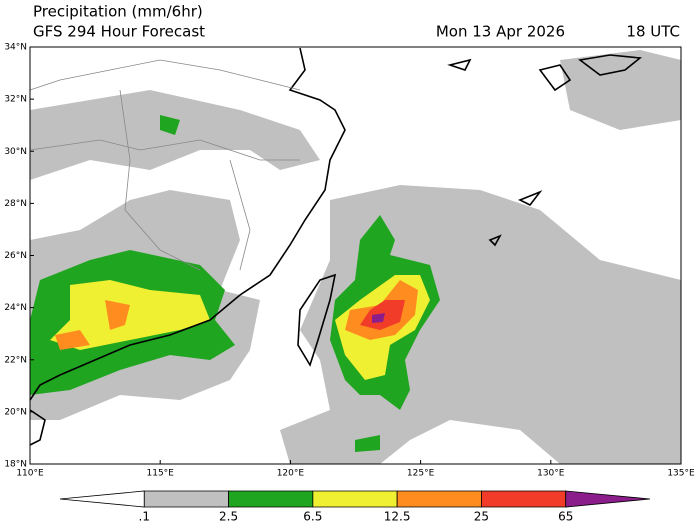  What do you see at coordinates (15, 465) in the screenshot?
I see `lat-label: 18°N` at bounding box center [15, 465].